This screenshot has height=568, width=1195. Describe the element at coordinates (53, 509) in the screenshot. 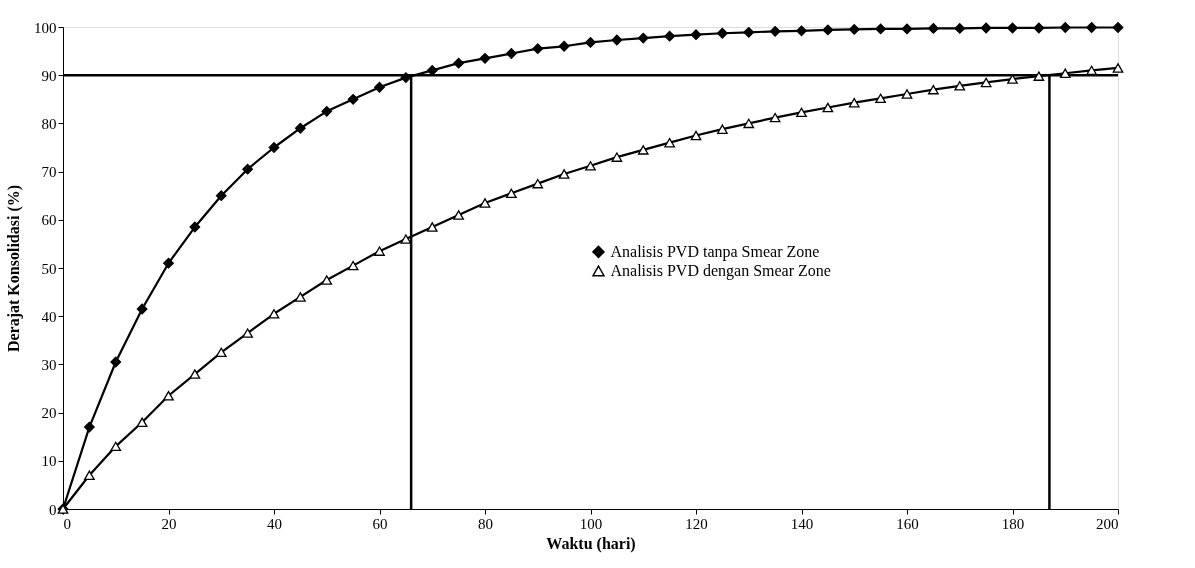

I see `y-tick-label: 0` at that location.